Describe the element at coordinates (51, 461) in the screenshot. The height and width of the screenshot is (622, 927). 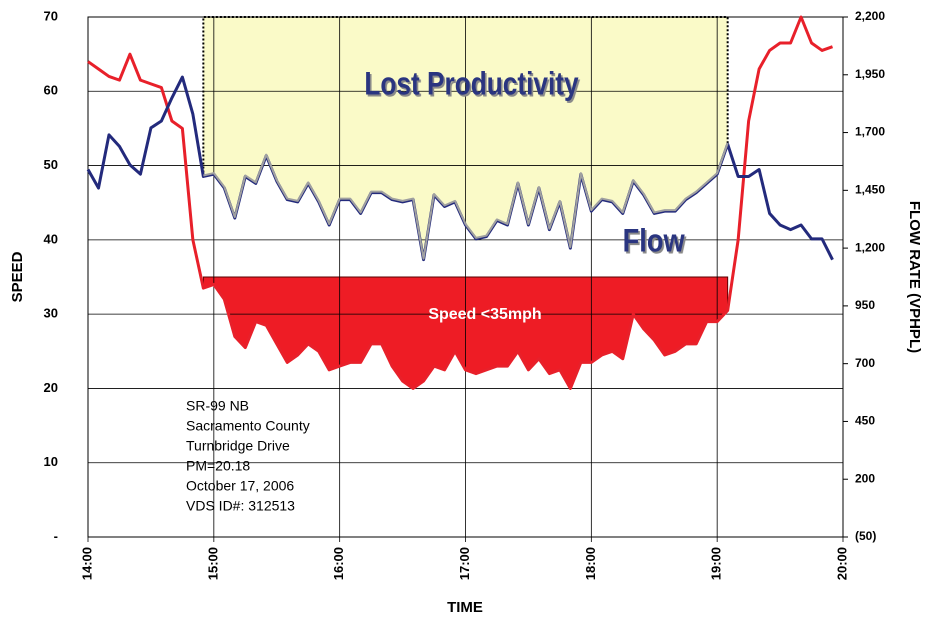
I see `y-tick-label: 10` at that location.